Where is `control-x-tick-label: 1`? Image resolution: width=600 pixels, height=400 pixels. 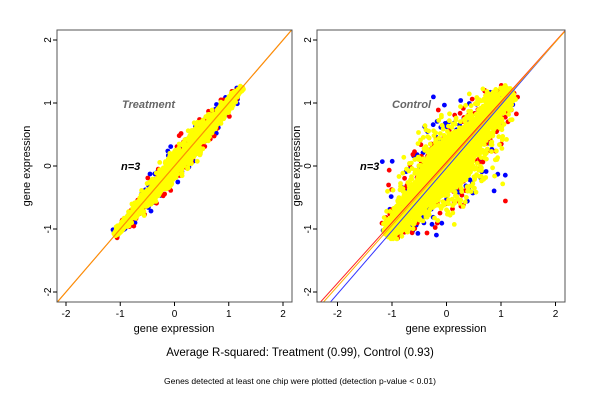
control-x-tick-label: 1 is located at coordinates (501, 314).